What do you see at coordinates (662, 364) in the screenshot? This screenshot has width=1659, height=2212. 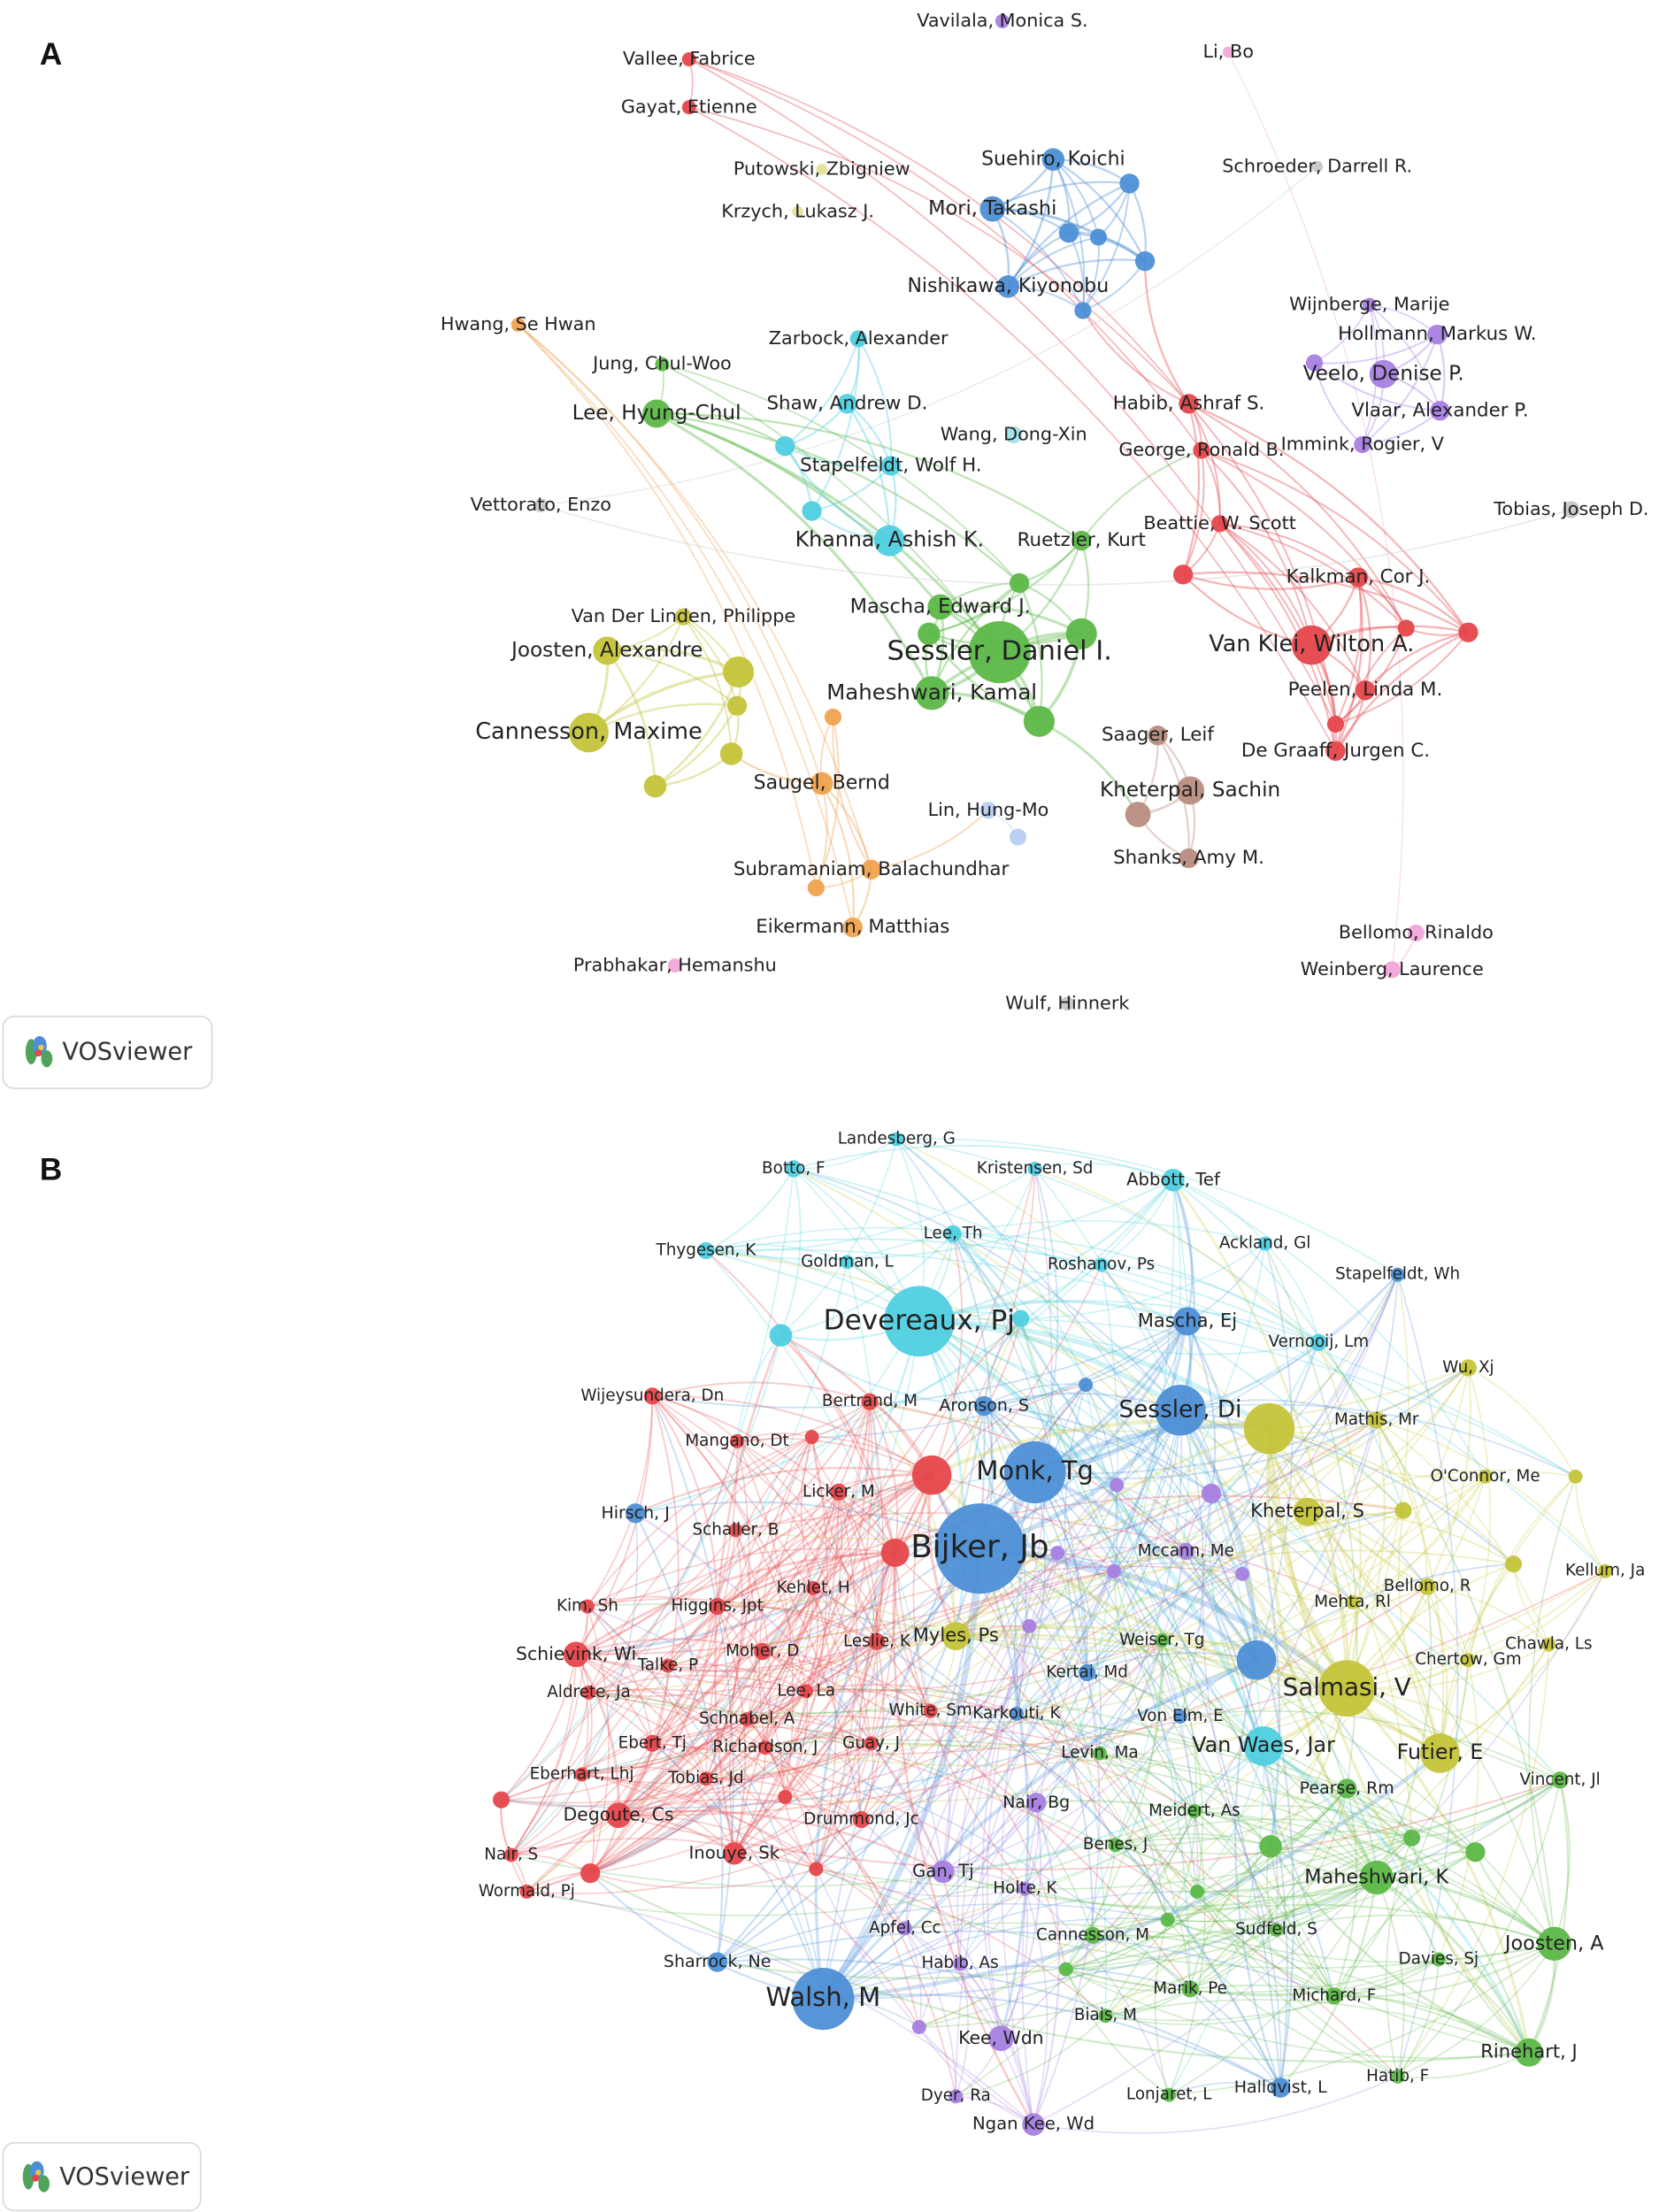 I see `node-label: Jung, Chul-Woo` at bounding box center [662, 364].